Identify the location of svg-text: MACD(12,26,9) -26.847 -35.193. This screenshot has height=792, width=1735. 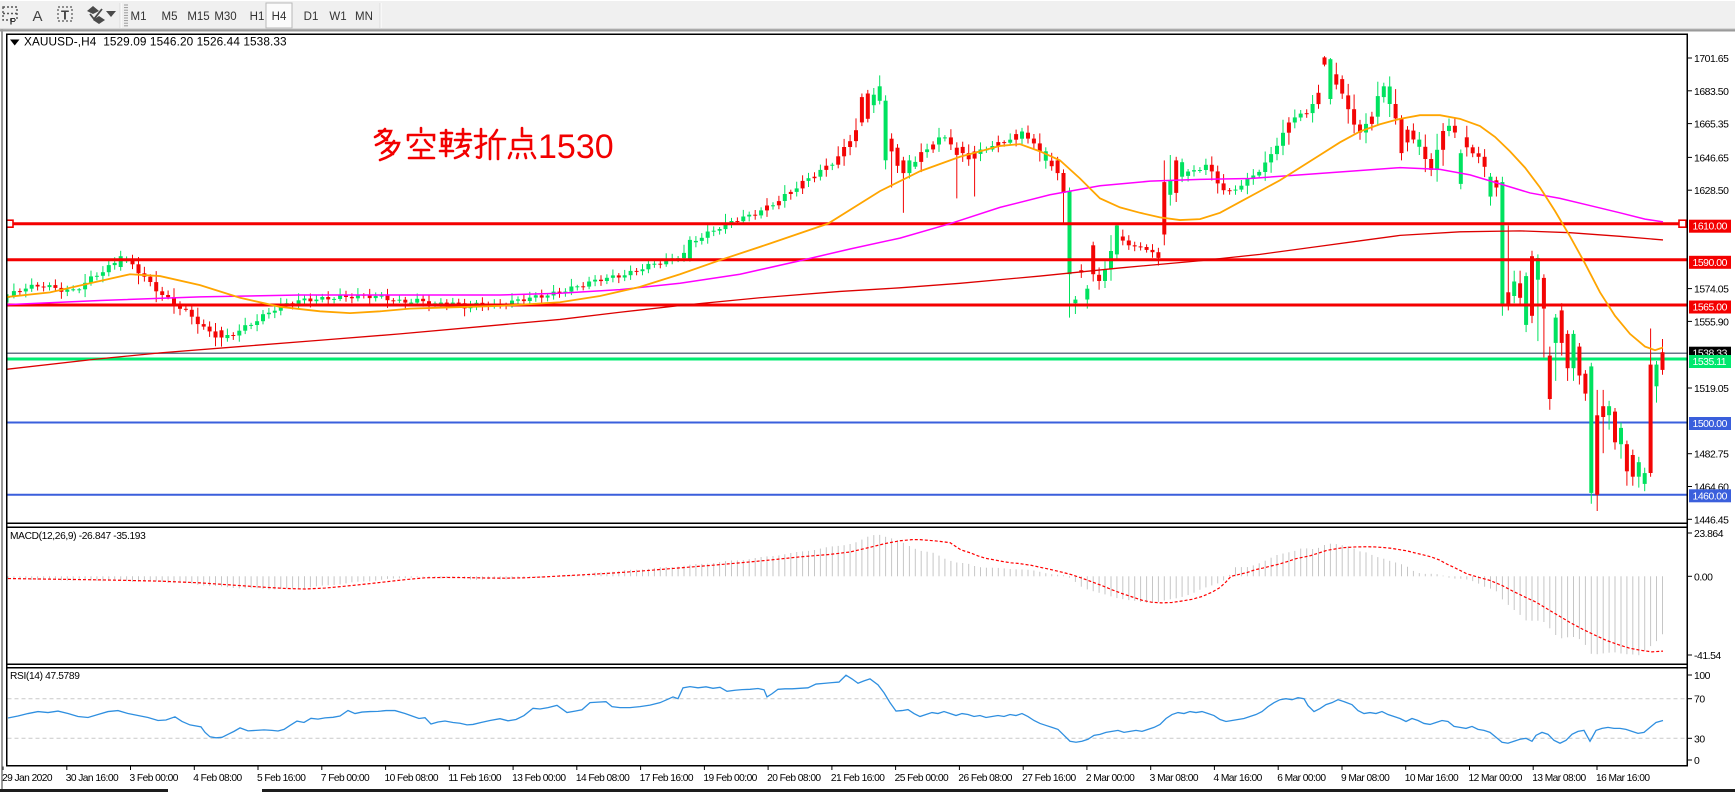
(78, 536).